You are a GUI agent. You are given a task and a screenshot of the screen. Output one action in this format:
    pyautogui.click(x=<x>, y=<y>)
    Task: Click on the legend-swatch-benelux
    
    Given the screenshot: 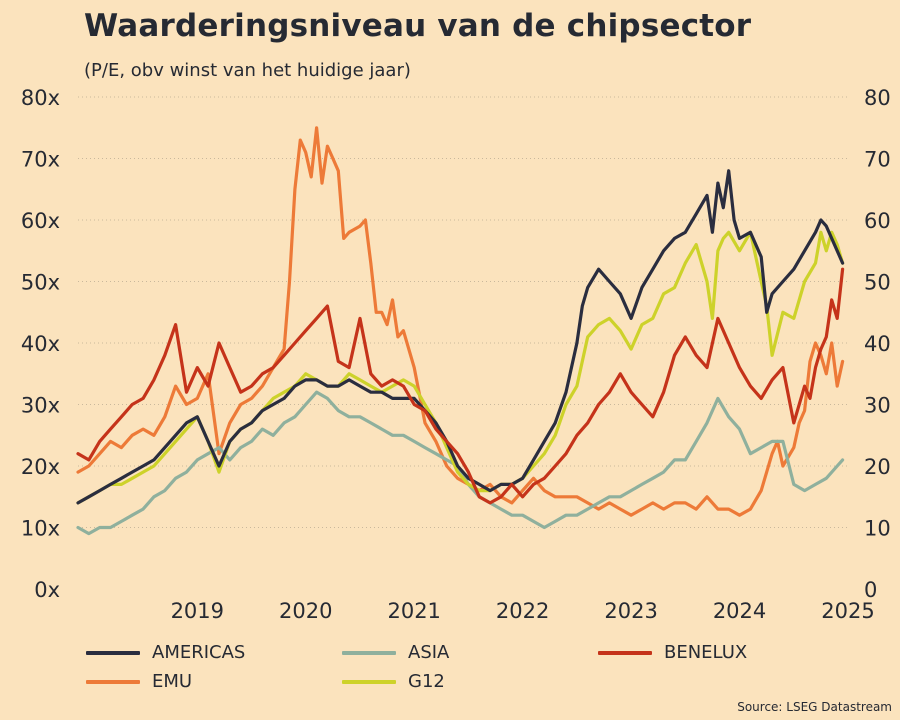 What is the action you would take?
    pyautogui.click(x=625, y=652)
    